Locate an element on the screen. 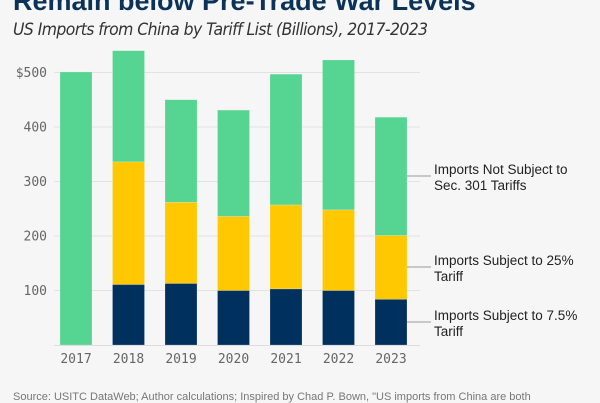 This screenshot has width=600, height=403. bar-segment-2022-s0 is located at coordinates (338, 318).